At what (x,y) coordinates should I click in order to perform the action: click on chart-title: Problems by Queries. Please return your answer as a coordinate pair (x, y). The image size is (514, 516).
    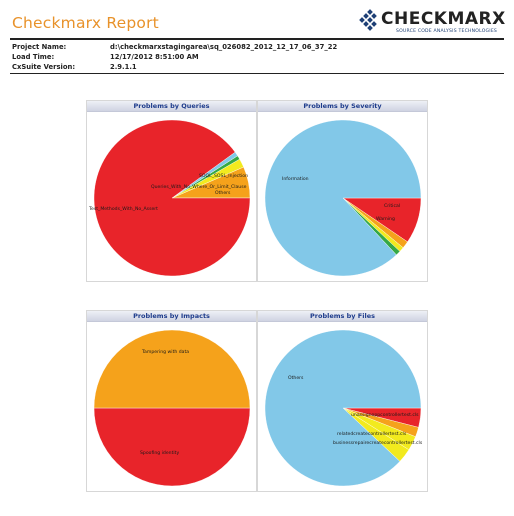
    Looking at the image, I should click on (171, 106).